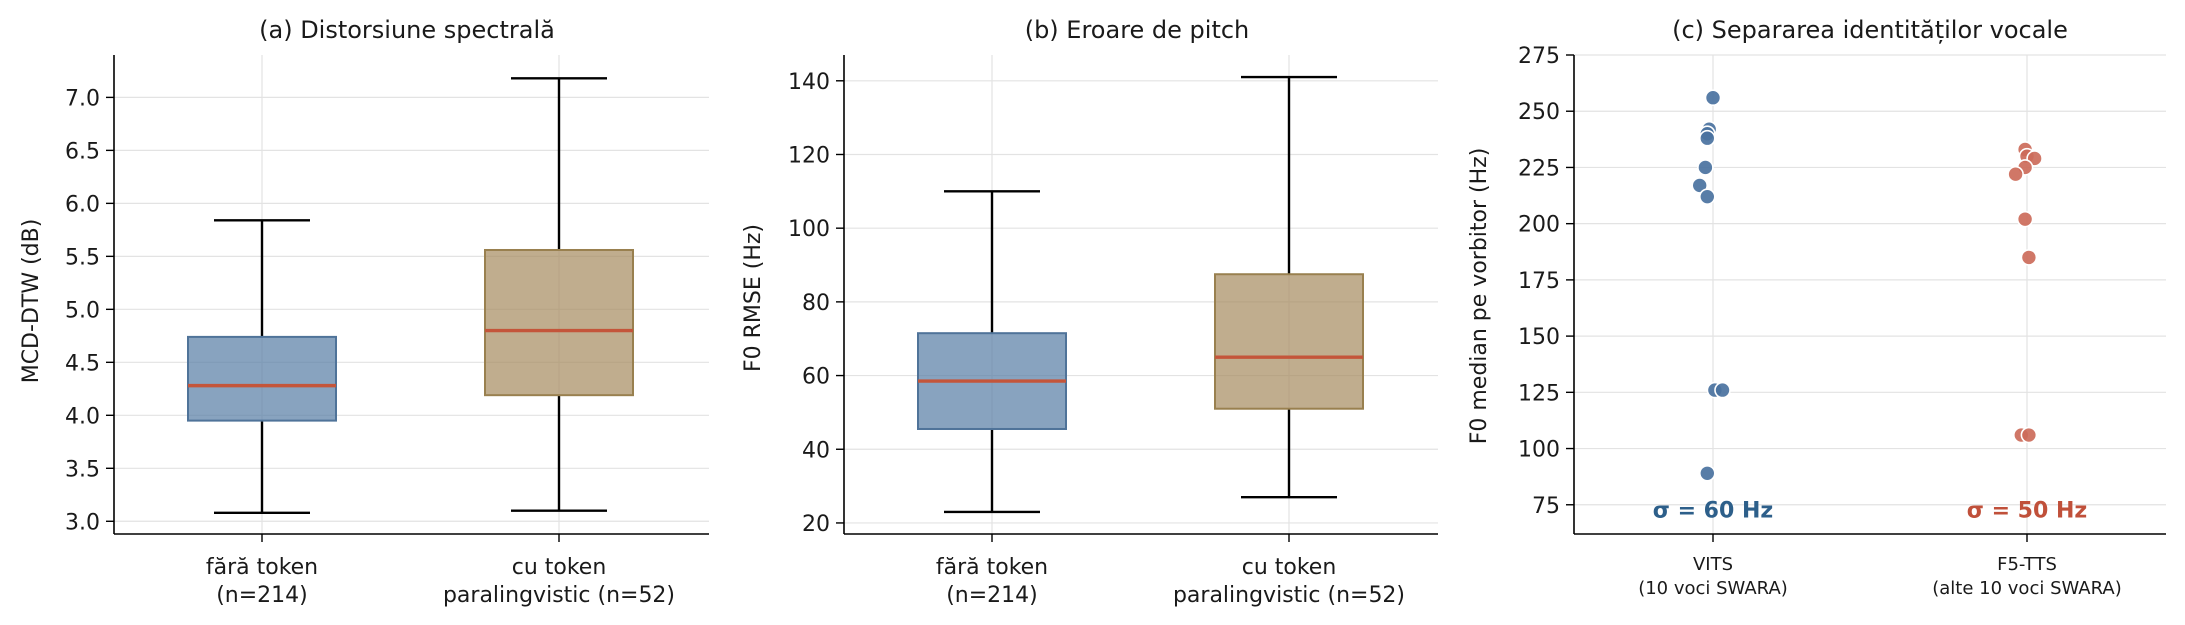 This screenshot has width=2185, height=625. I want to click on p2-xtick-label: (10 voci SWARA), so click(1713, 588).